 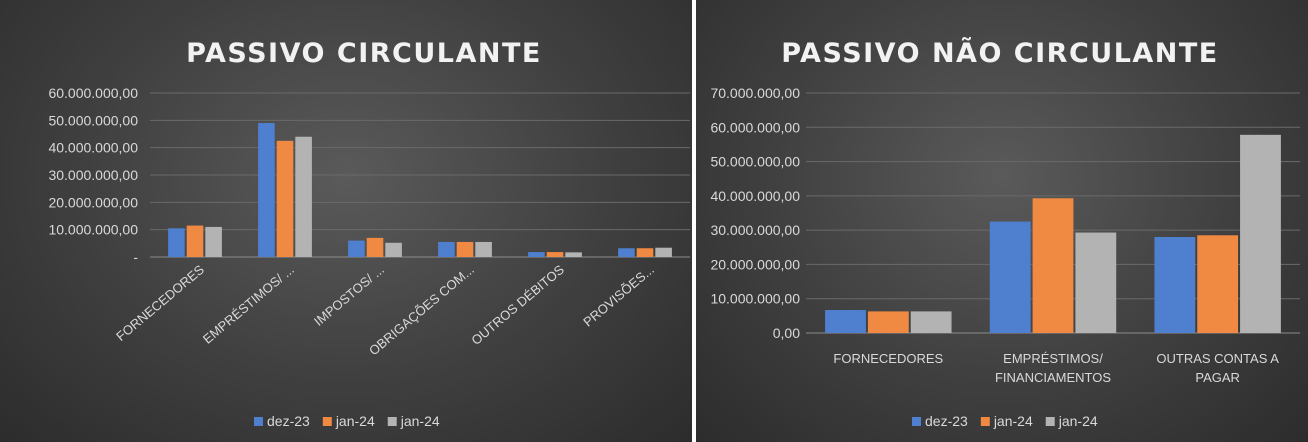 What do you see at coordinates (517, 305) in the screenshot?
I see `category-label: OUTROS DÉBITOS` at bounding box center [517, 305].